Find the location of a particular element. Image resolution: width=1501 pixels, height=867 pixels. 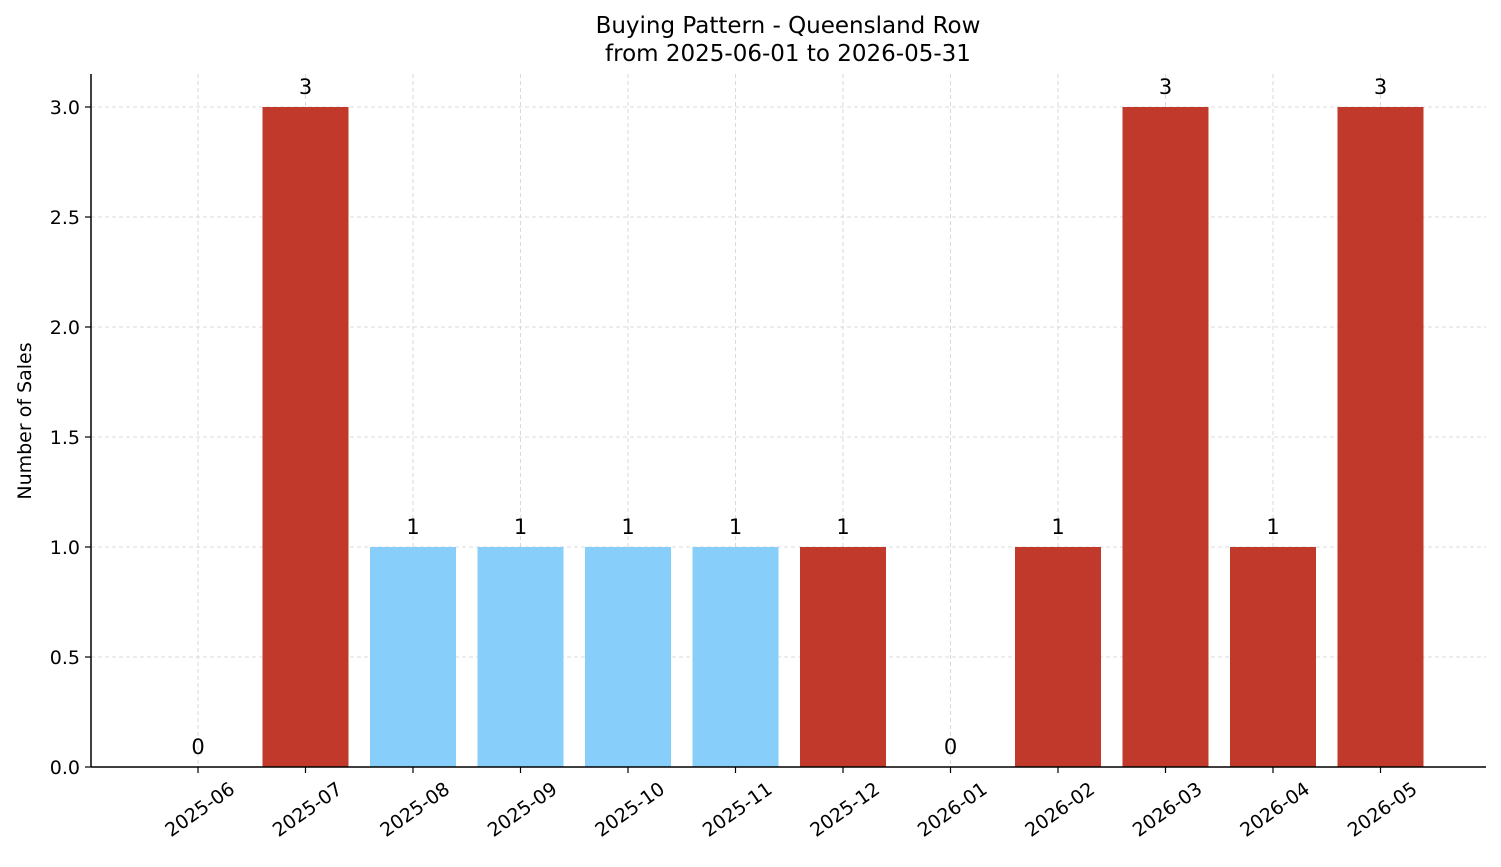

x-tick-label-2026-04: 2026-04 is located at coordinates (1275, 810).